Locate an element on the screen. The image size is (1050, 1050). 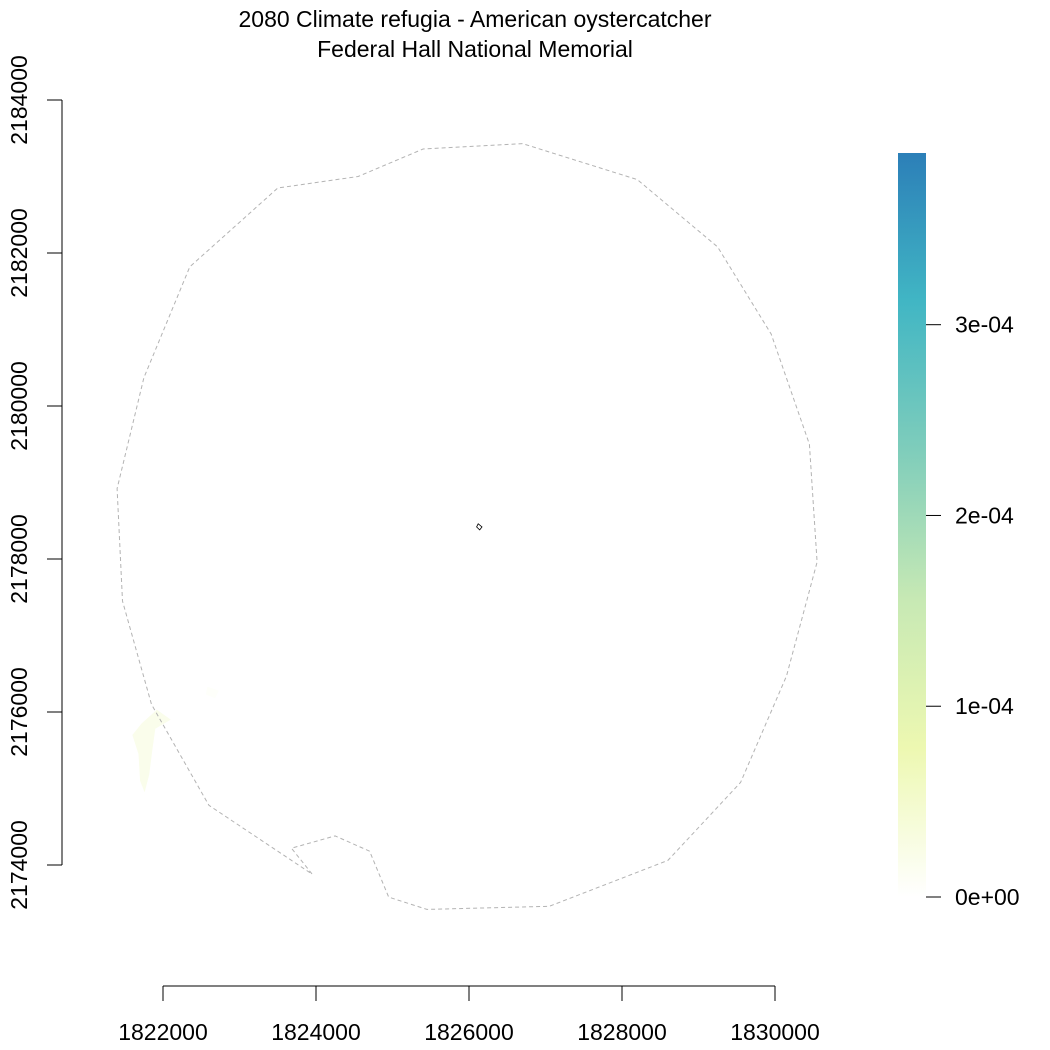
x-axis: 1822000 1824000 1826000 1828000 1830000 is located at coordinates (469, 1015).